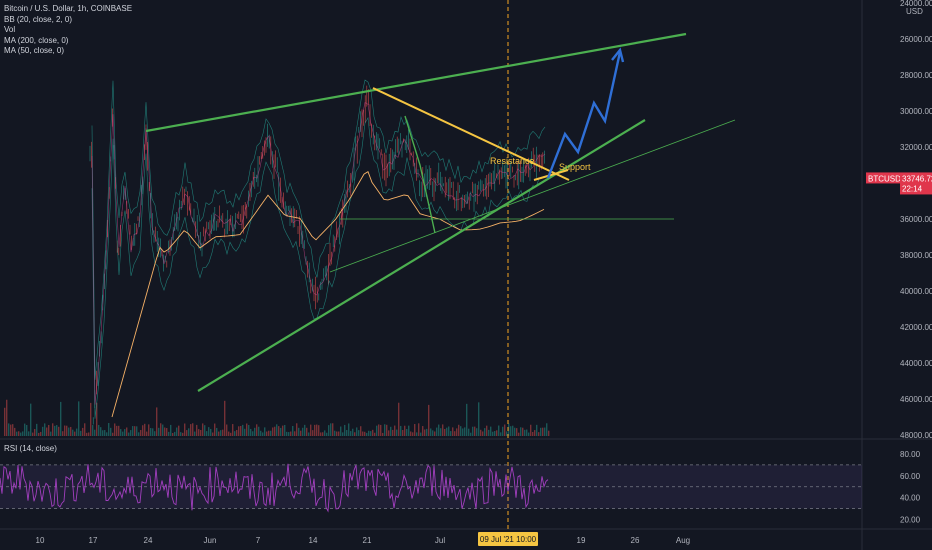 Image resolution: width=932 pixels, height=550 pixels. Describe the element at coordinates (416, 82) in the screenshot. I see `upper-channel-line` at that location.